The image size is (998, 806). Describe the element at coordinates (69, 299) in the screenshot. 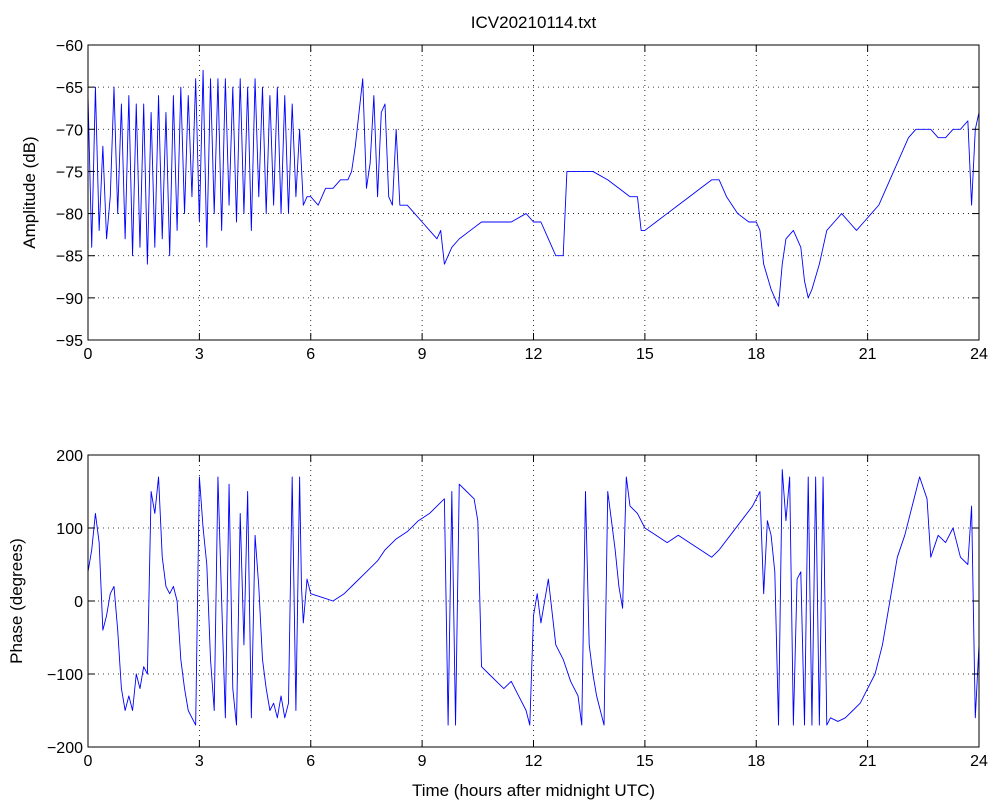

I see `y-tick-label: −90` at that location.